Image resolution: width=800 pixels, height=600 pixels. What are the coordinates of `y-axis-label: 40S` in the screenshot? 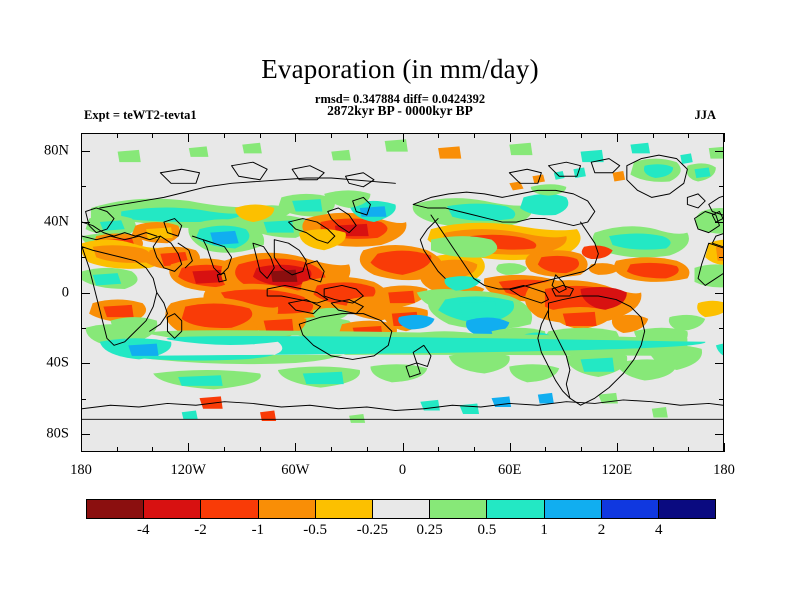 It's located at (57, 362).